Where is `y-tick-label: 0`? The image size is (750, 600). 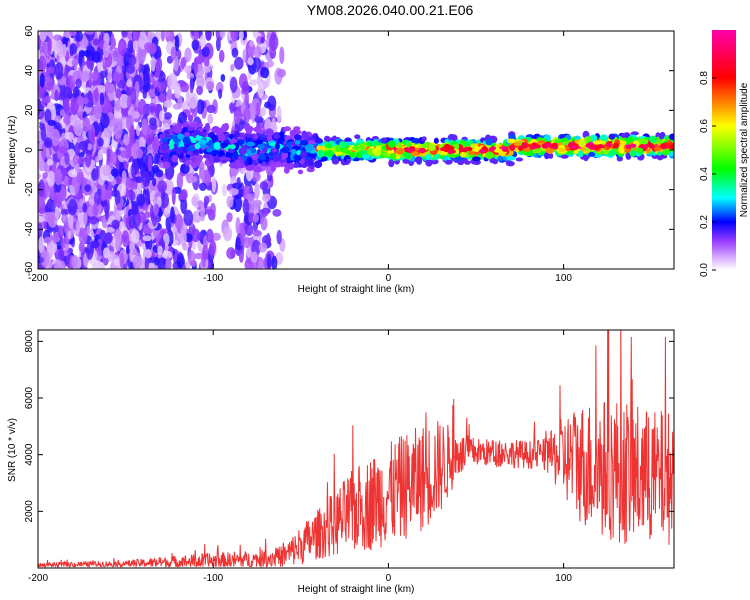 y-tick-label: 0 is located at coordinates (29, 150).